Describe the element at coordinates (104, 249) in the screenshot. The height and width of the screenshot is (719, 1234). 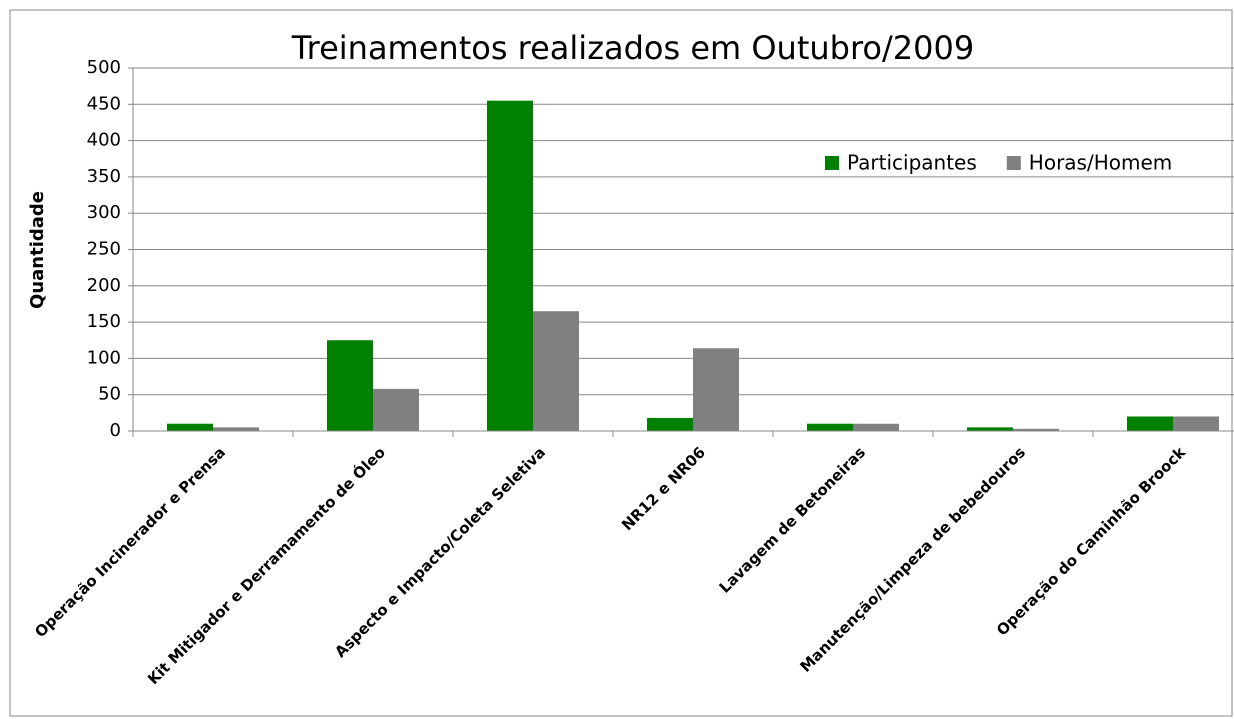
I see `y-tick-label: 250` at that location.